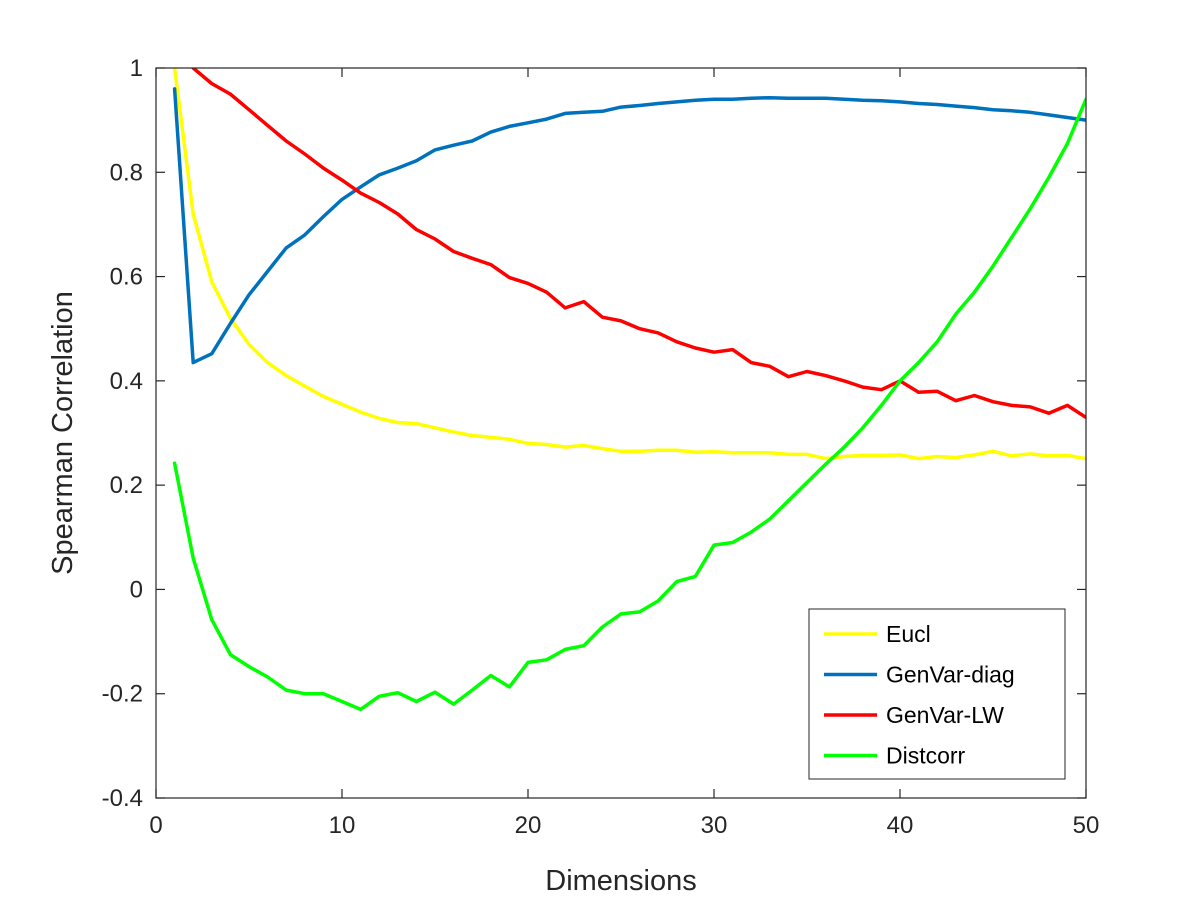 The width and height of the screenshot is (1200, 900). I want to click on y-tick-label: 0, so click(136, 589).